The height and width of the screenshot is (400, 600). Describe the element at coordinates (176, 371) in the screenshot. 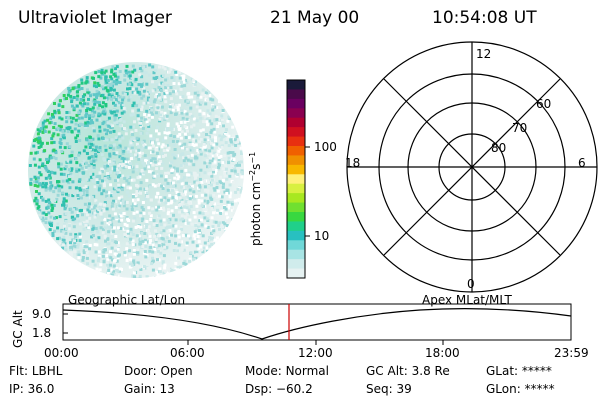

I see `info-door-value: Open` at that location.